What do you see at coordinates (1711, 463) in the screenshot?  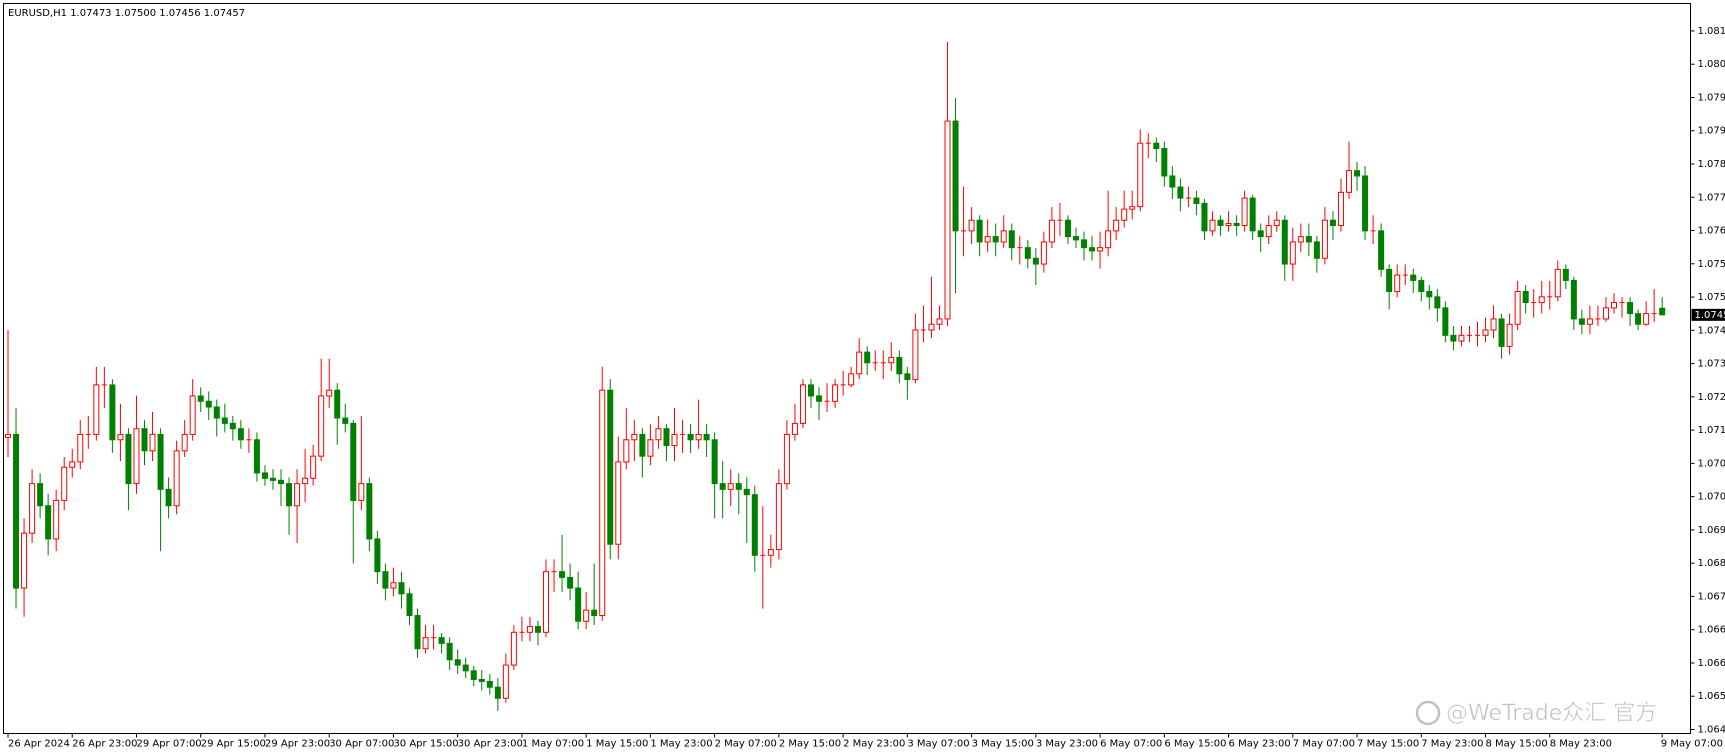 I see `y-tick-label: 1.0709` at bounding box center [1711, 463].